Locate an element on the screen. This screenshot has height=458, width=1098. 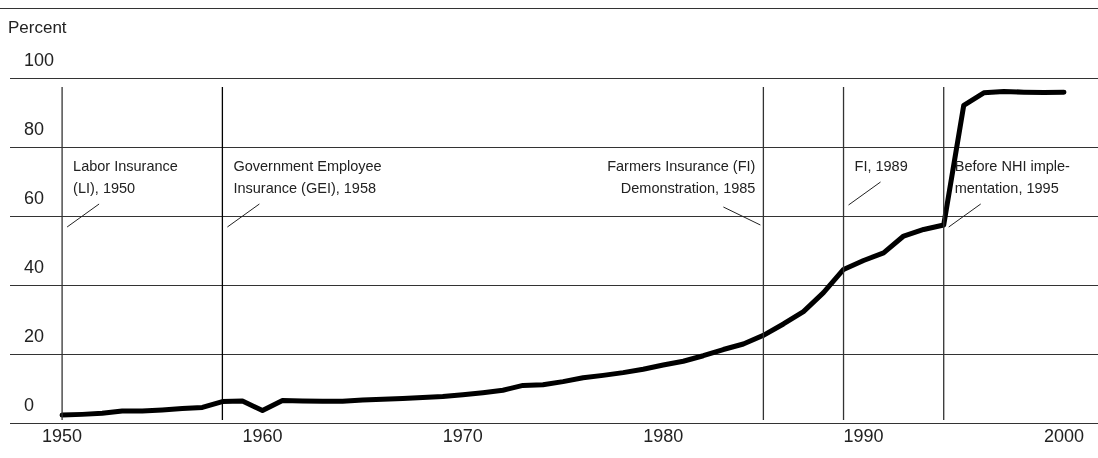
y-axis-title: Percent is located at coordinates (37, 27).